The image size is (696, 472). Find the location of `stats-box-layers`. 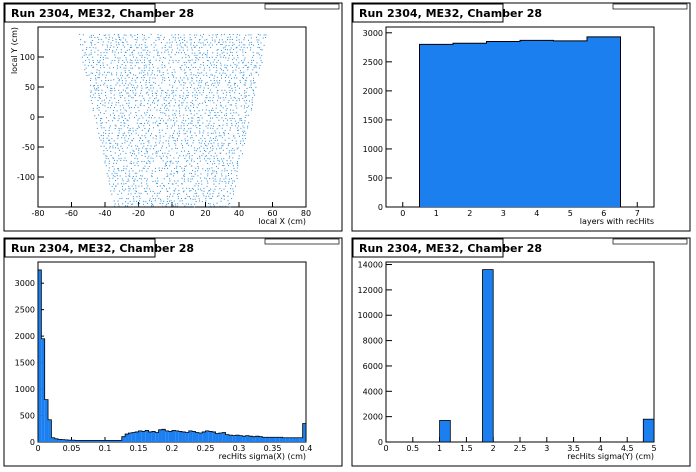

stats-box-layers is located at coordinates (650, 6).